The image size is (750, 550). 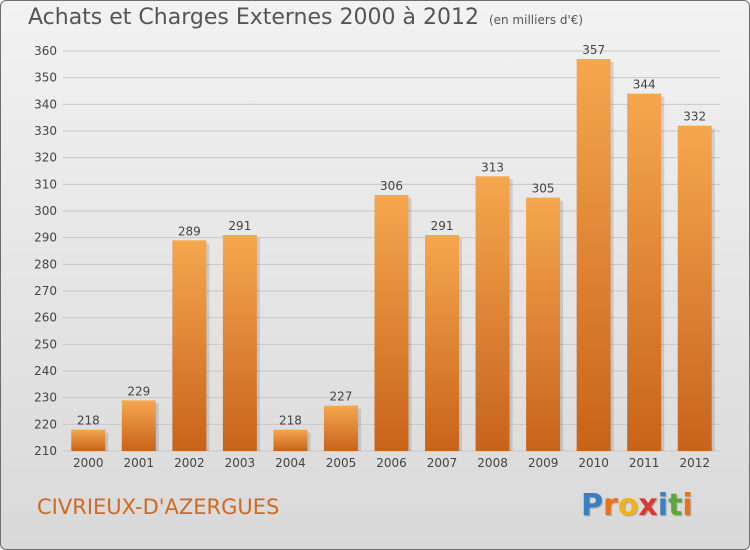 I want to click on logo-letter: r, so click(x=610, y=505).